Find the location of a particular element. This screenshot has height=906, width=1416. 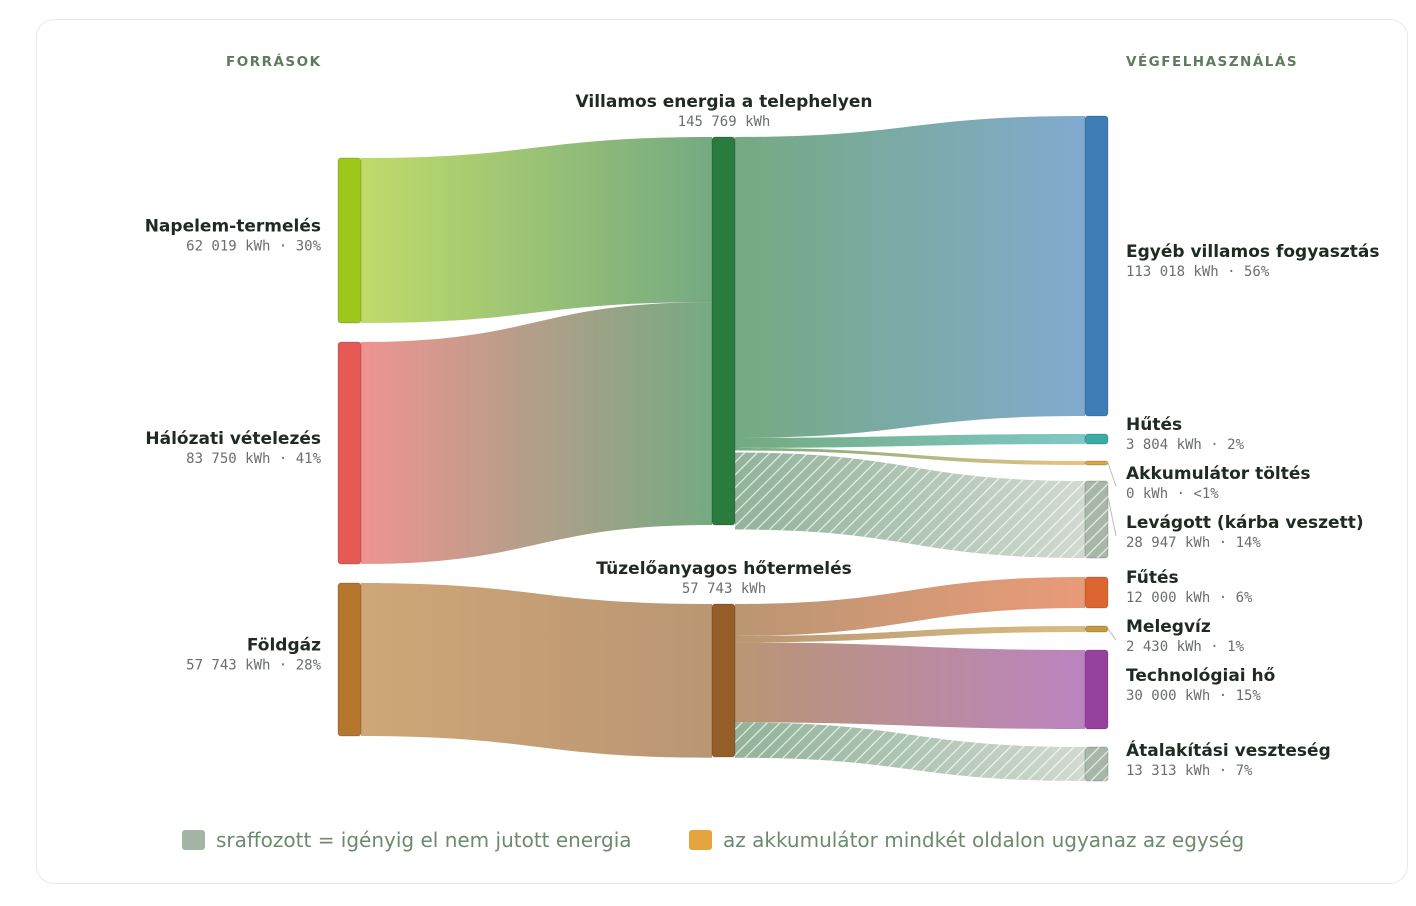

node-value-grid: 83 750 kWh · 41% is located at coordinates (253, 459).